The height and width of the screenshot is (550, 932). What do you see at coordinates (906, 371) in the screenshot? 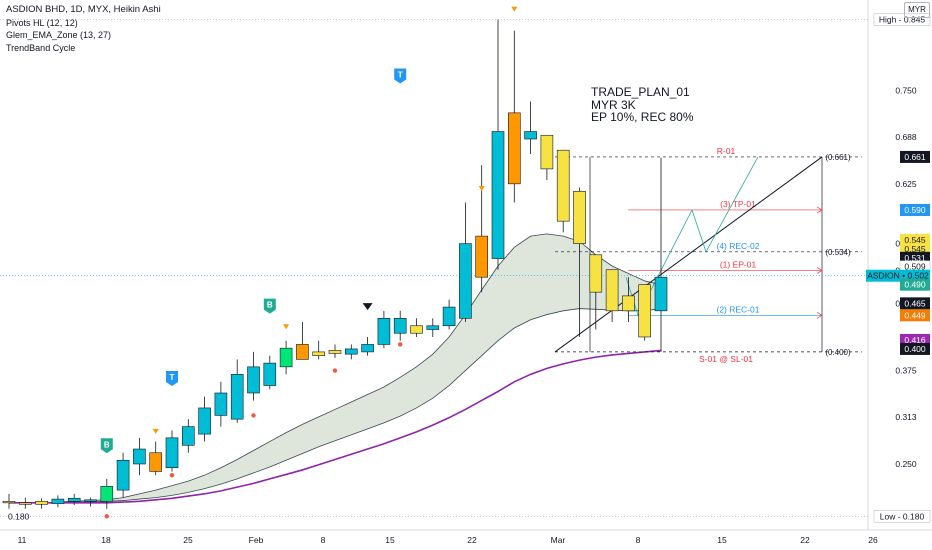
I see `y-tick-label: 0.375` at bounding box center [906, 371].